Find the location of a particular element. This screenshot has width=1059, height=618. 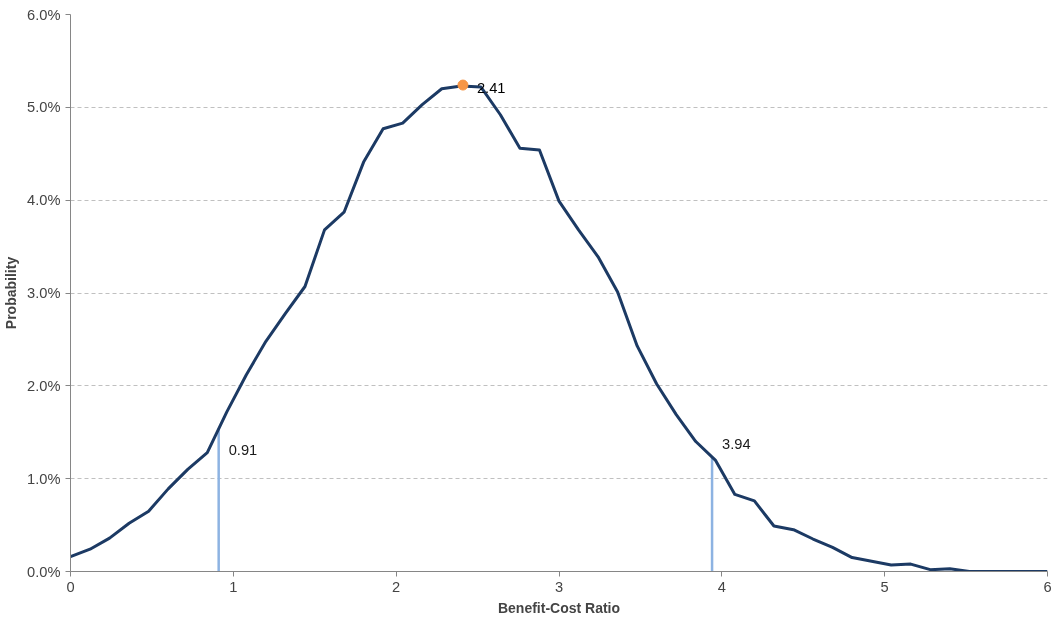

ref-line-label: 3.94 is located at coordinates (736, 444).